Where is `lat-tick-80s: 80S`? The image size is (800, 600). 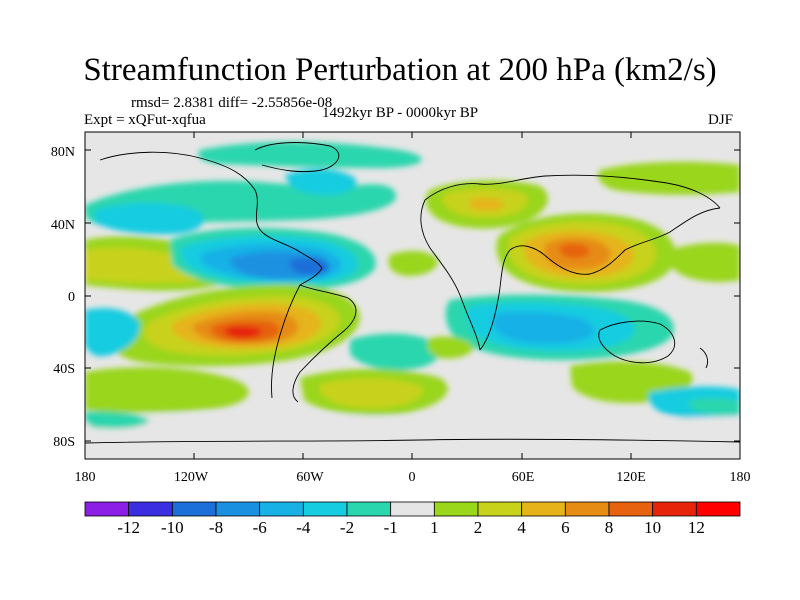 lat-tick-80s: 80S is located at coordinates (64, 442).